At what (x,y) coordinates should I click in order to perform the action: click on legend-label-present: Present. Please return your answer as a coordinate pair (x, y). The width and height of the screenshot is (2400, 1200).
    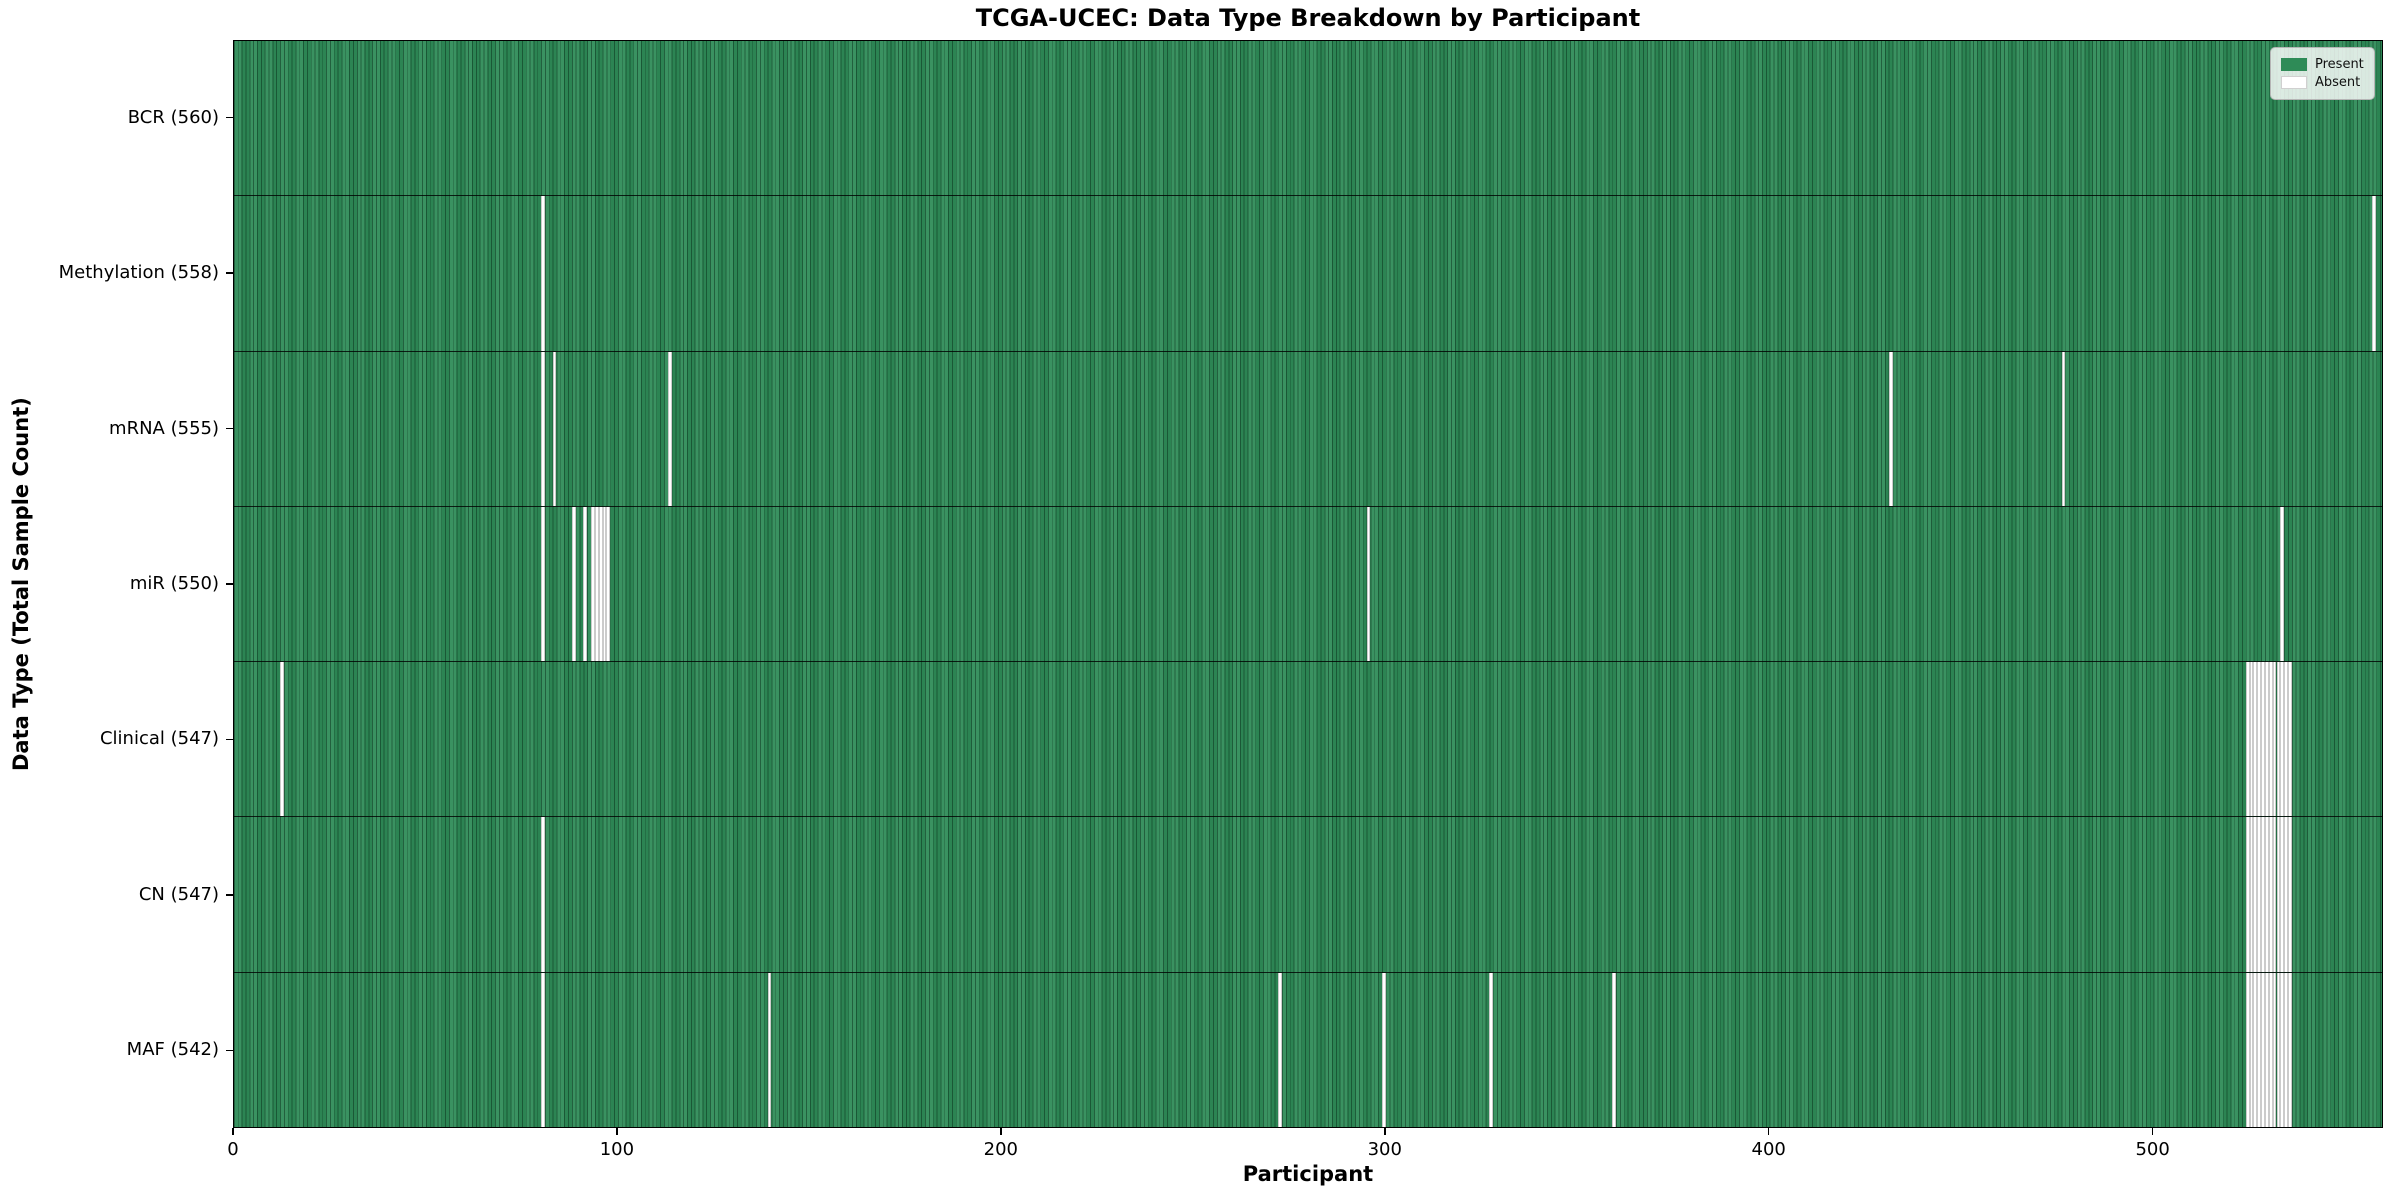
    Looking at the image, I should click on (2339, 64).